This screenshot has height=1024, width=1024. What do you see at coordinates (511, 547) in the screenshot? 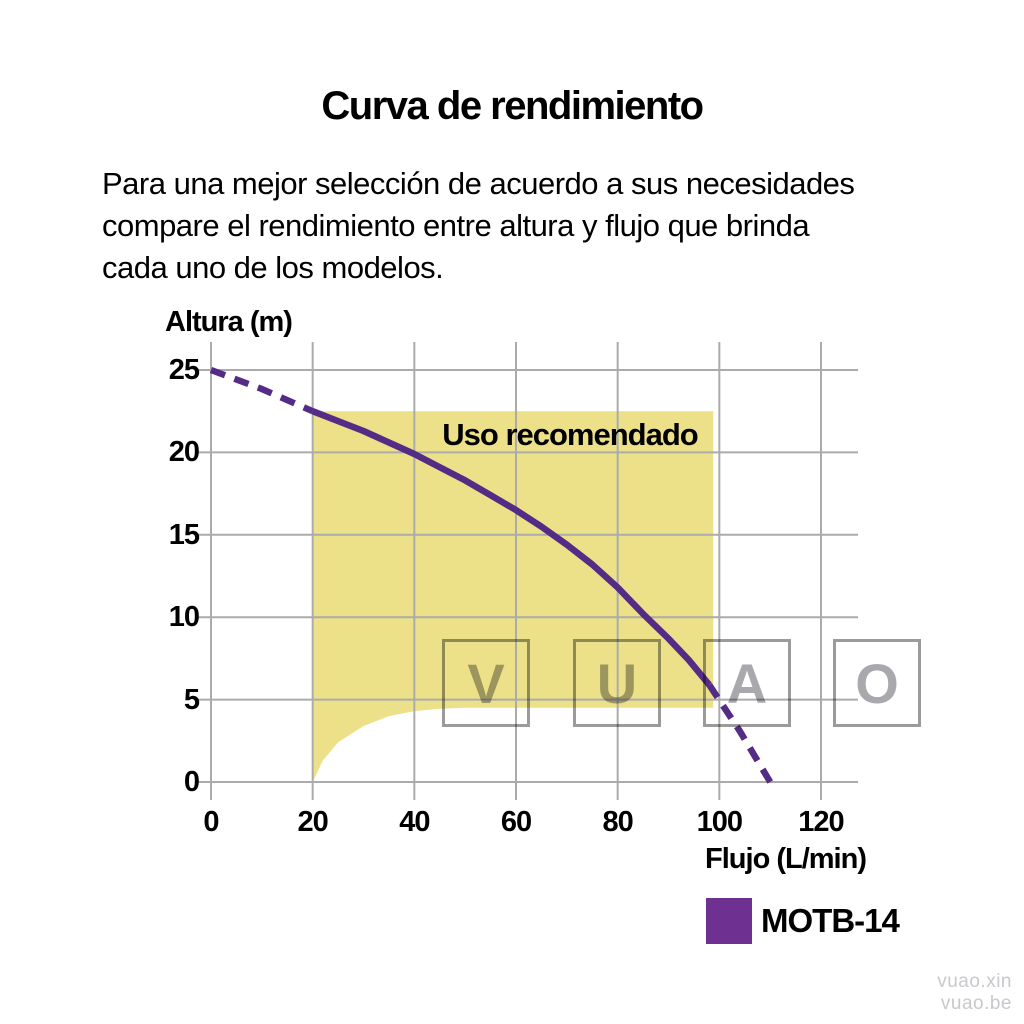
I see `curve-solid` at bounding box center [511, 547].